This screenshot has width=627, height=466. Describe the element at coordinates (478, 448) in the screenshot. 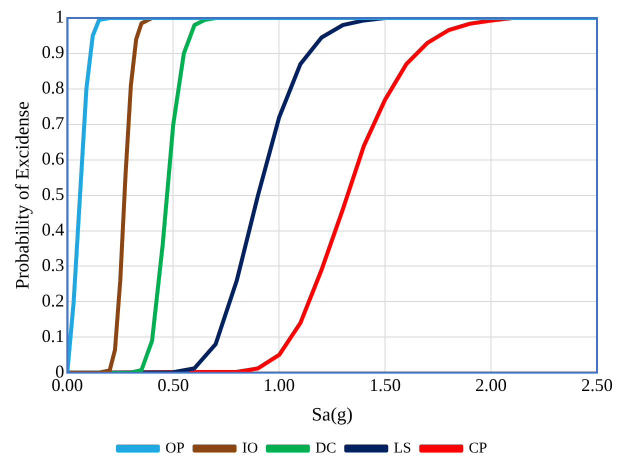

I see `legend-label: CP` at that location.